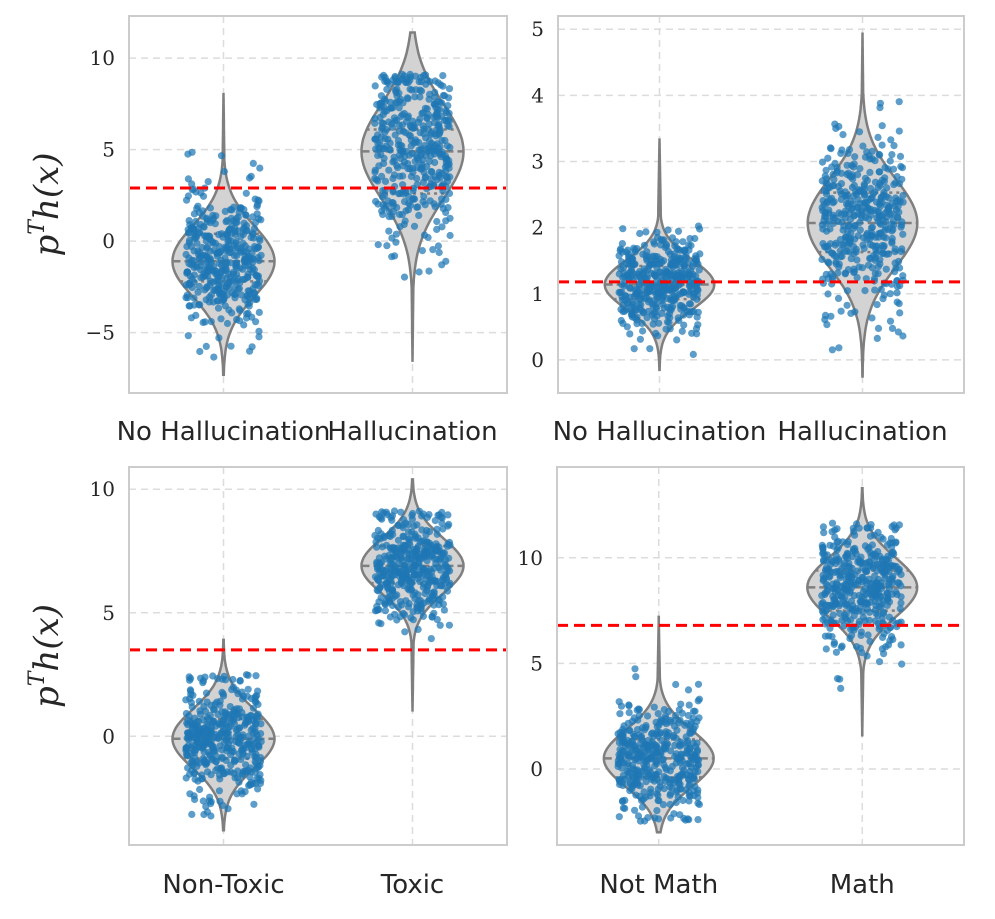 This screenshot has height=919, width=995. I want to click on points-non-toxic, so click(223, 745).